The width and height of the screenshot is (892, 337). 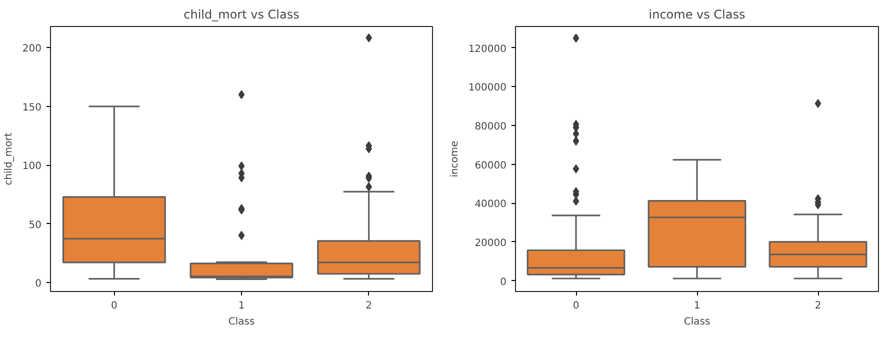 What do you see at coordinates (35, 225) in the screenshot?
I see `y-tick-label: 50` at bounding box center [35, 225].